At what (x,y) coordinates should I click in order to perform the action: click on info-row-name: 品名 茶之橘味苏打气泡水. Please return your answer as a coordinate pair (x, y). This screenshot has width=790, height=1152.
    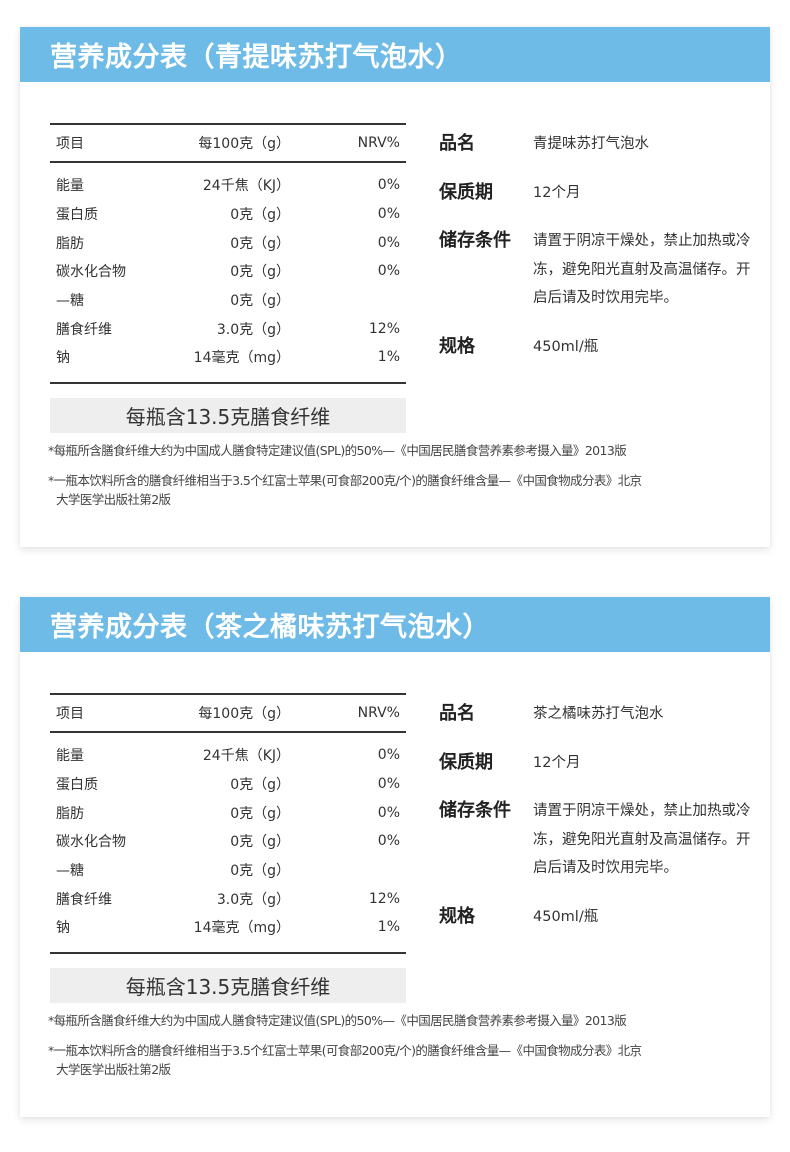
    Looking at the image, I should click on (599, 714).